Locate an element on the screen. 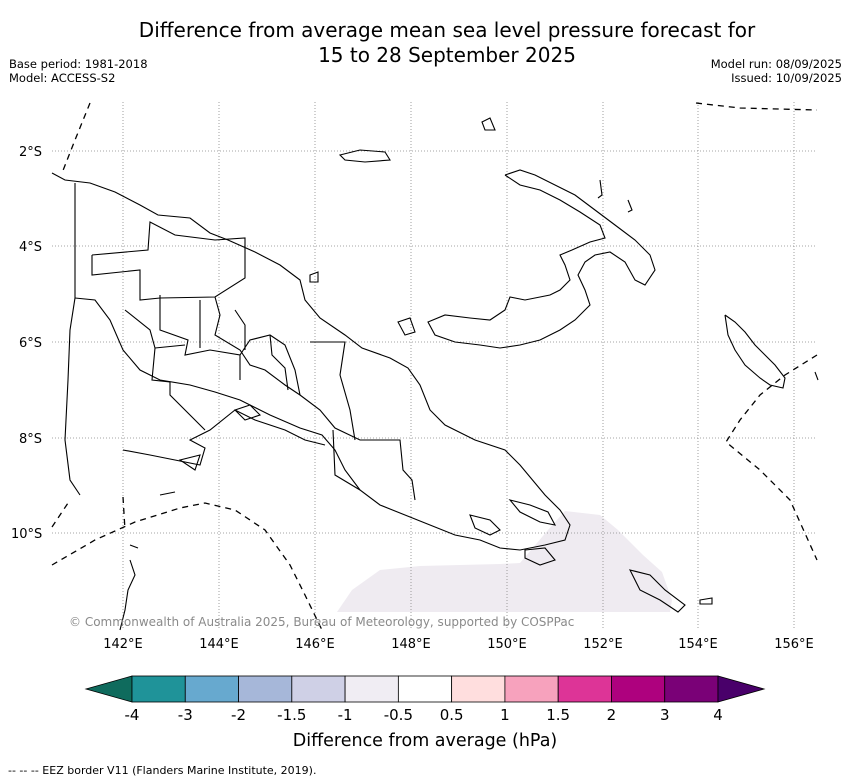 The width and height of the screenshot is (850, 781). colorbar is located at coordinates (425, 689).